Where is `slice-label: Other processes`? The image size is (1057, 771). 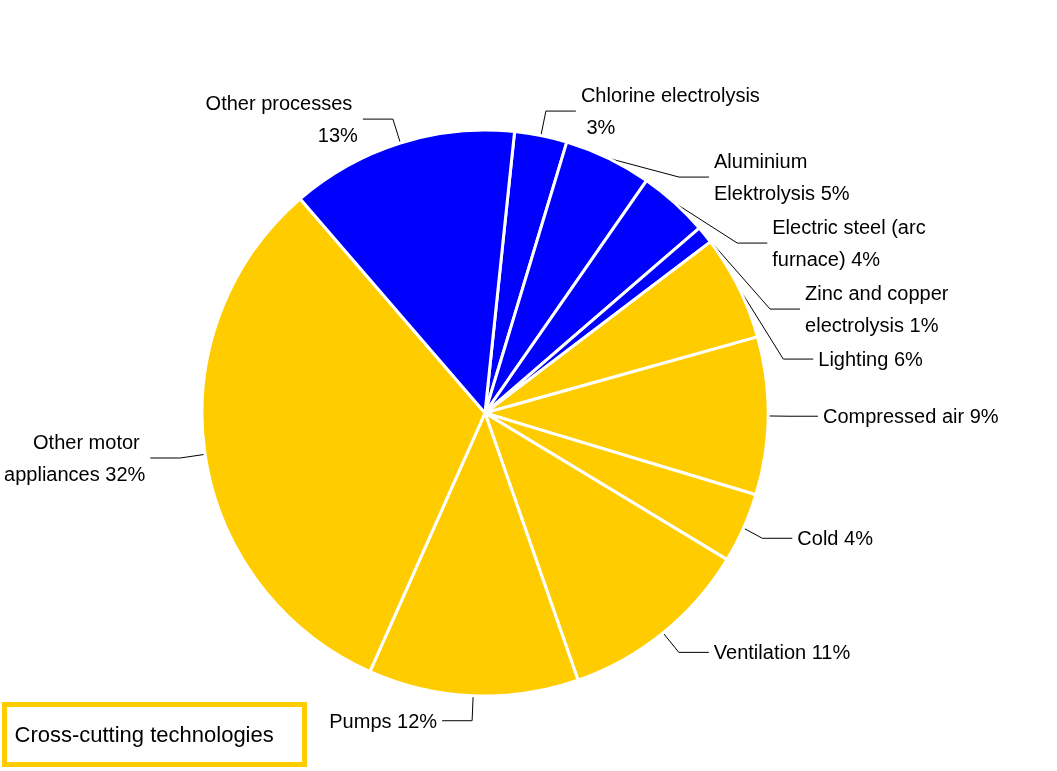 slice-label: Other processes is located at coordinates (281, 103).